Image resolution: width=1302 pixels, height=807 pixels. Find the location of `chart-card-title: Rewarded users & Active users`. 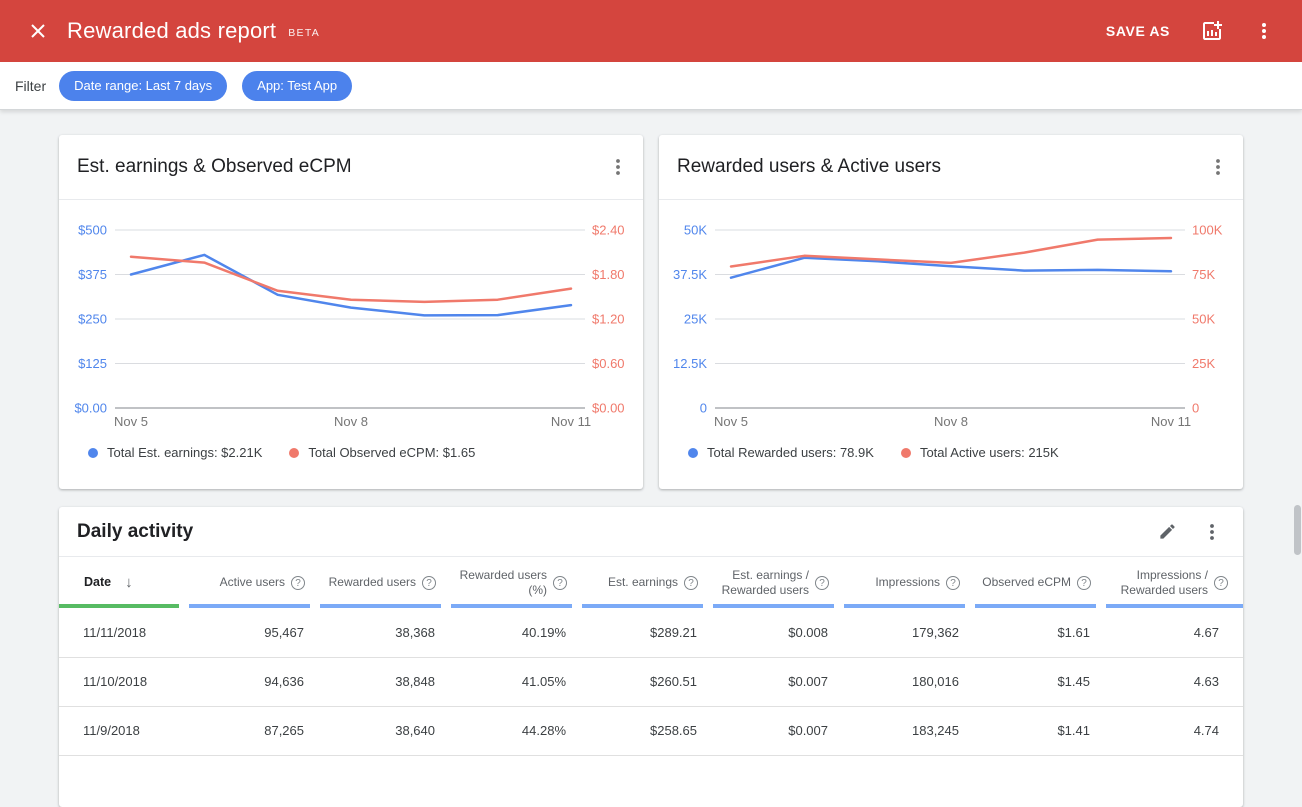

chart-card-title: Rewarded users & Active users is located at coordinates (809, 166).